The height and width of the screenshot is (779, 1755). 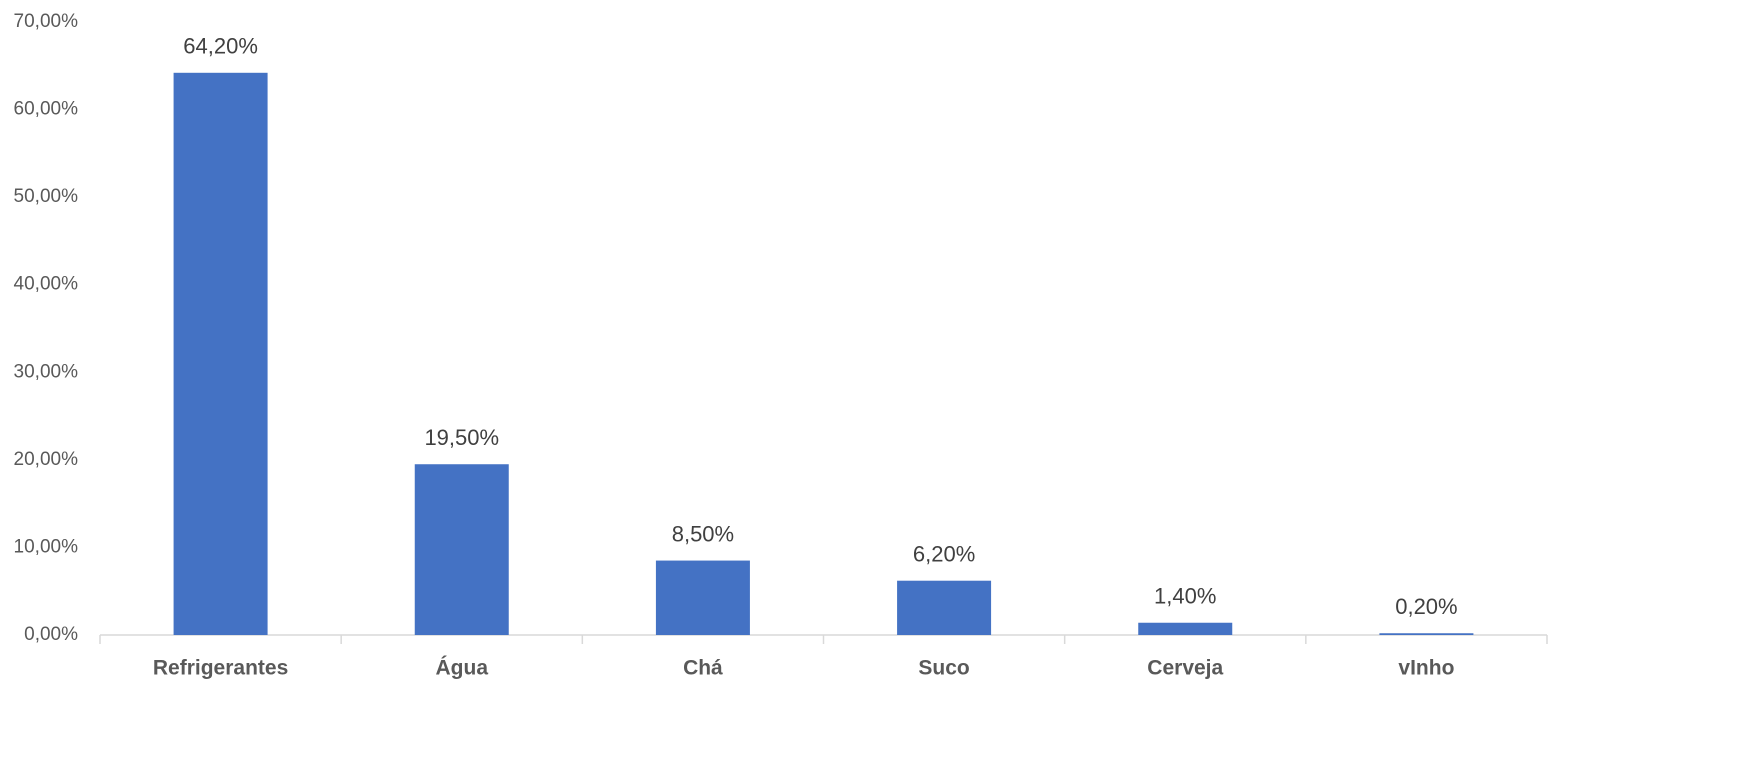 I want to click on y-tick-label: 30,00%, so click(x=46, y=371).